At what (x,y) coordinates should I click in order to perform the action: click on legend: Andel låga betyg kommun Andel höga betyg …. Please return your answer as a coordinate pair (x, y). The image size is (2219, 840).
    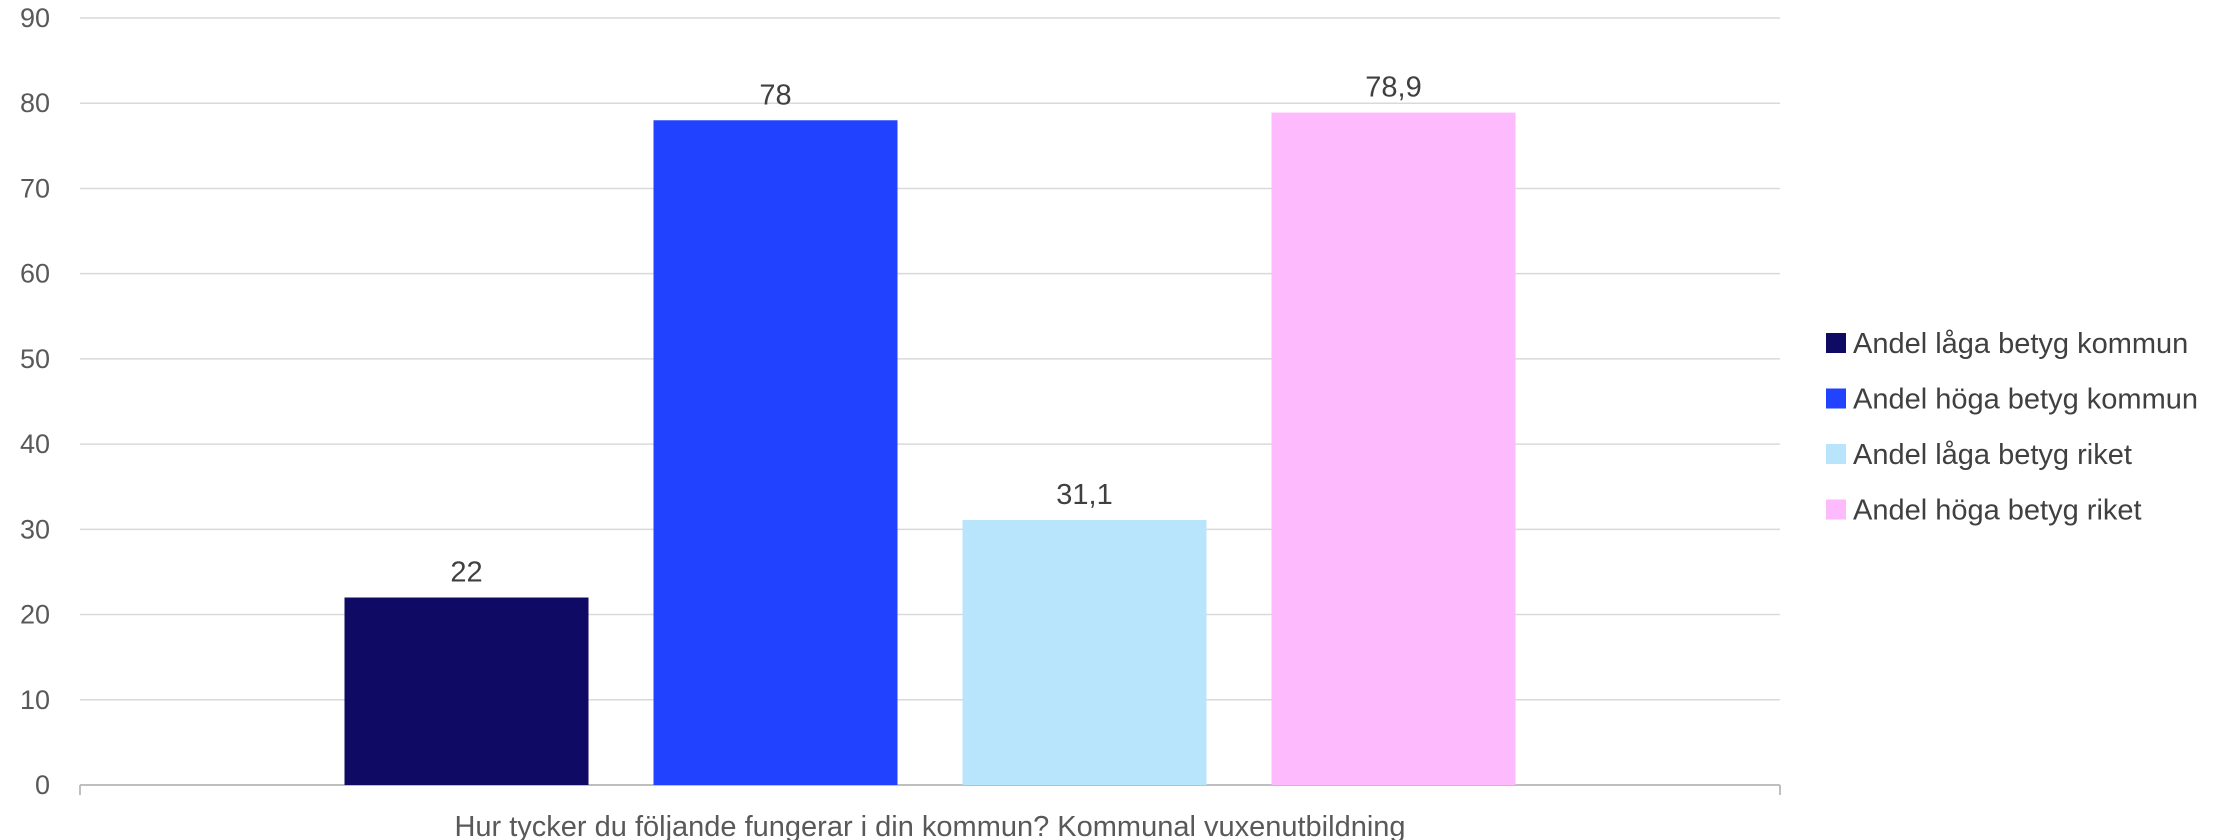
    Looking at the image, I should click on (2012, 427).